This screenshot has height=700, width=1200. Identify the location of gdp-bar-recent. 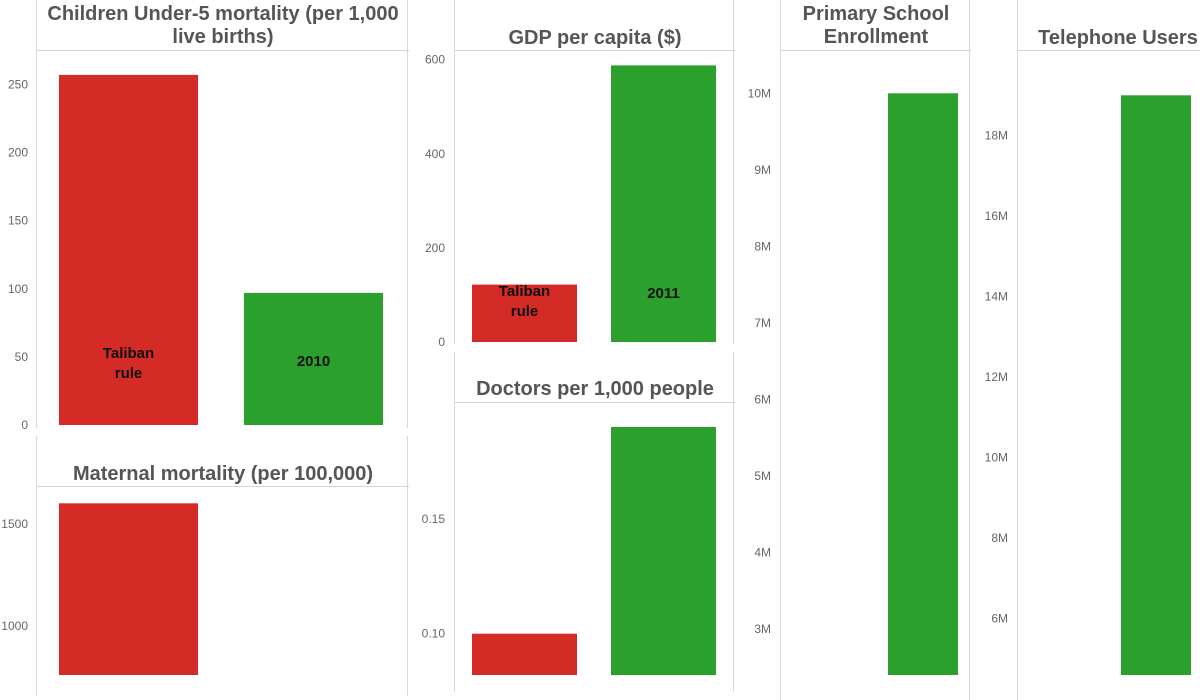
(663, 204).